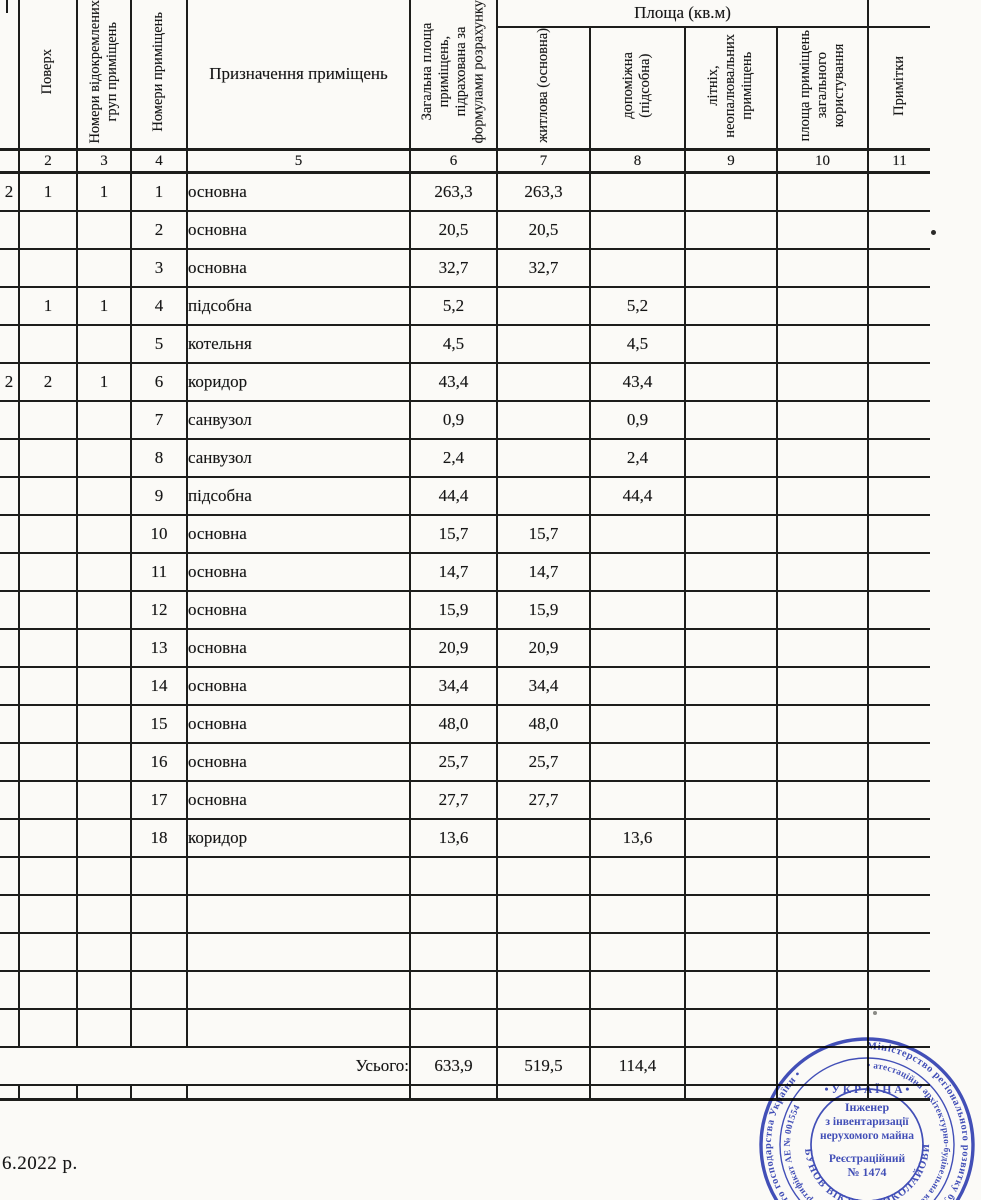  Describe the element at coordinates (465, 268) in the screenshot. I see `table-row: 3 основна 32,7 32,7` at that location.